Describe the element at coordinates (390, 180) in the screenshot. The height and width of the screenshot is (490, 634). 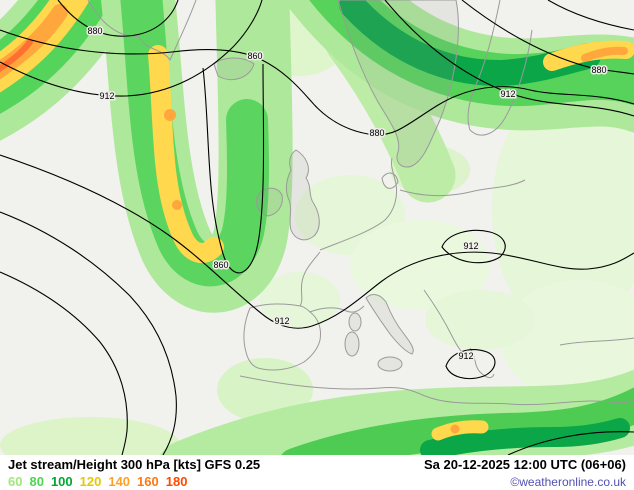
I see `denmark-coast` at that location.